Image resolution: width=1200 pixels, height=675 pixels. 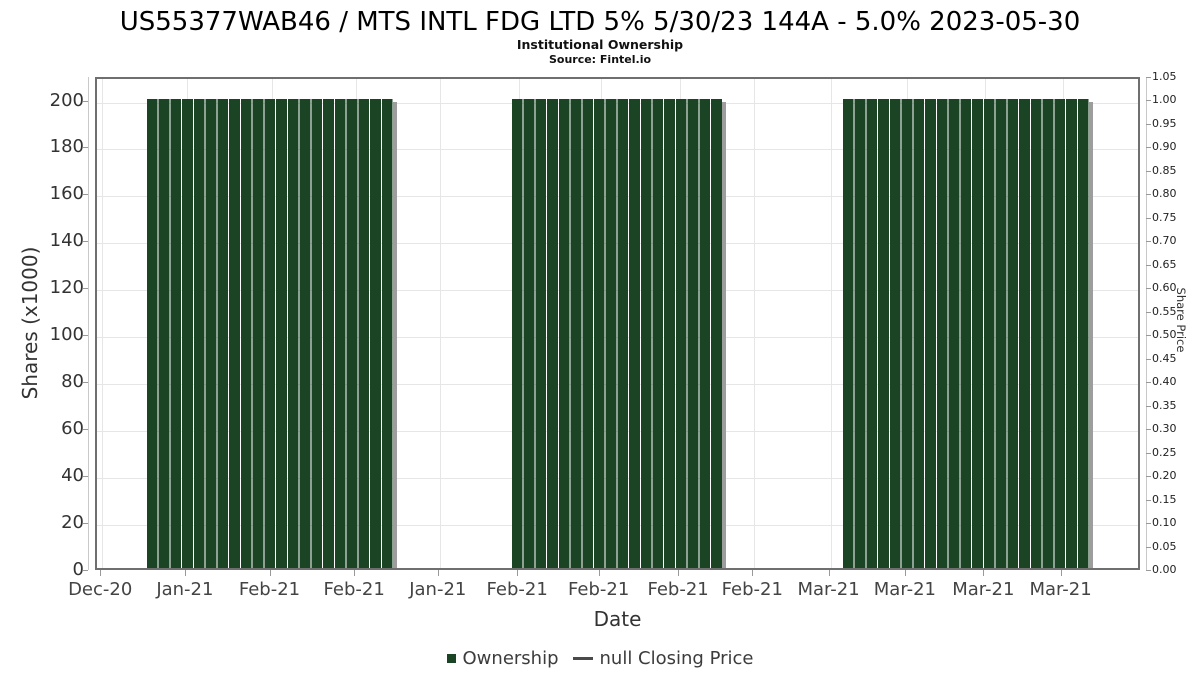 What do you see at coordinates (1164, 452) in the screenshot?
I see `y-right-tick-label: 0.25` at bounding box center [1164, 452].